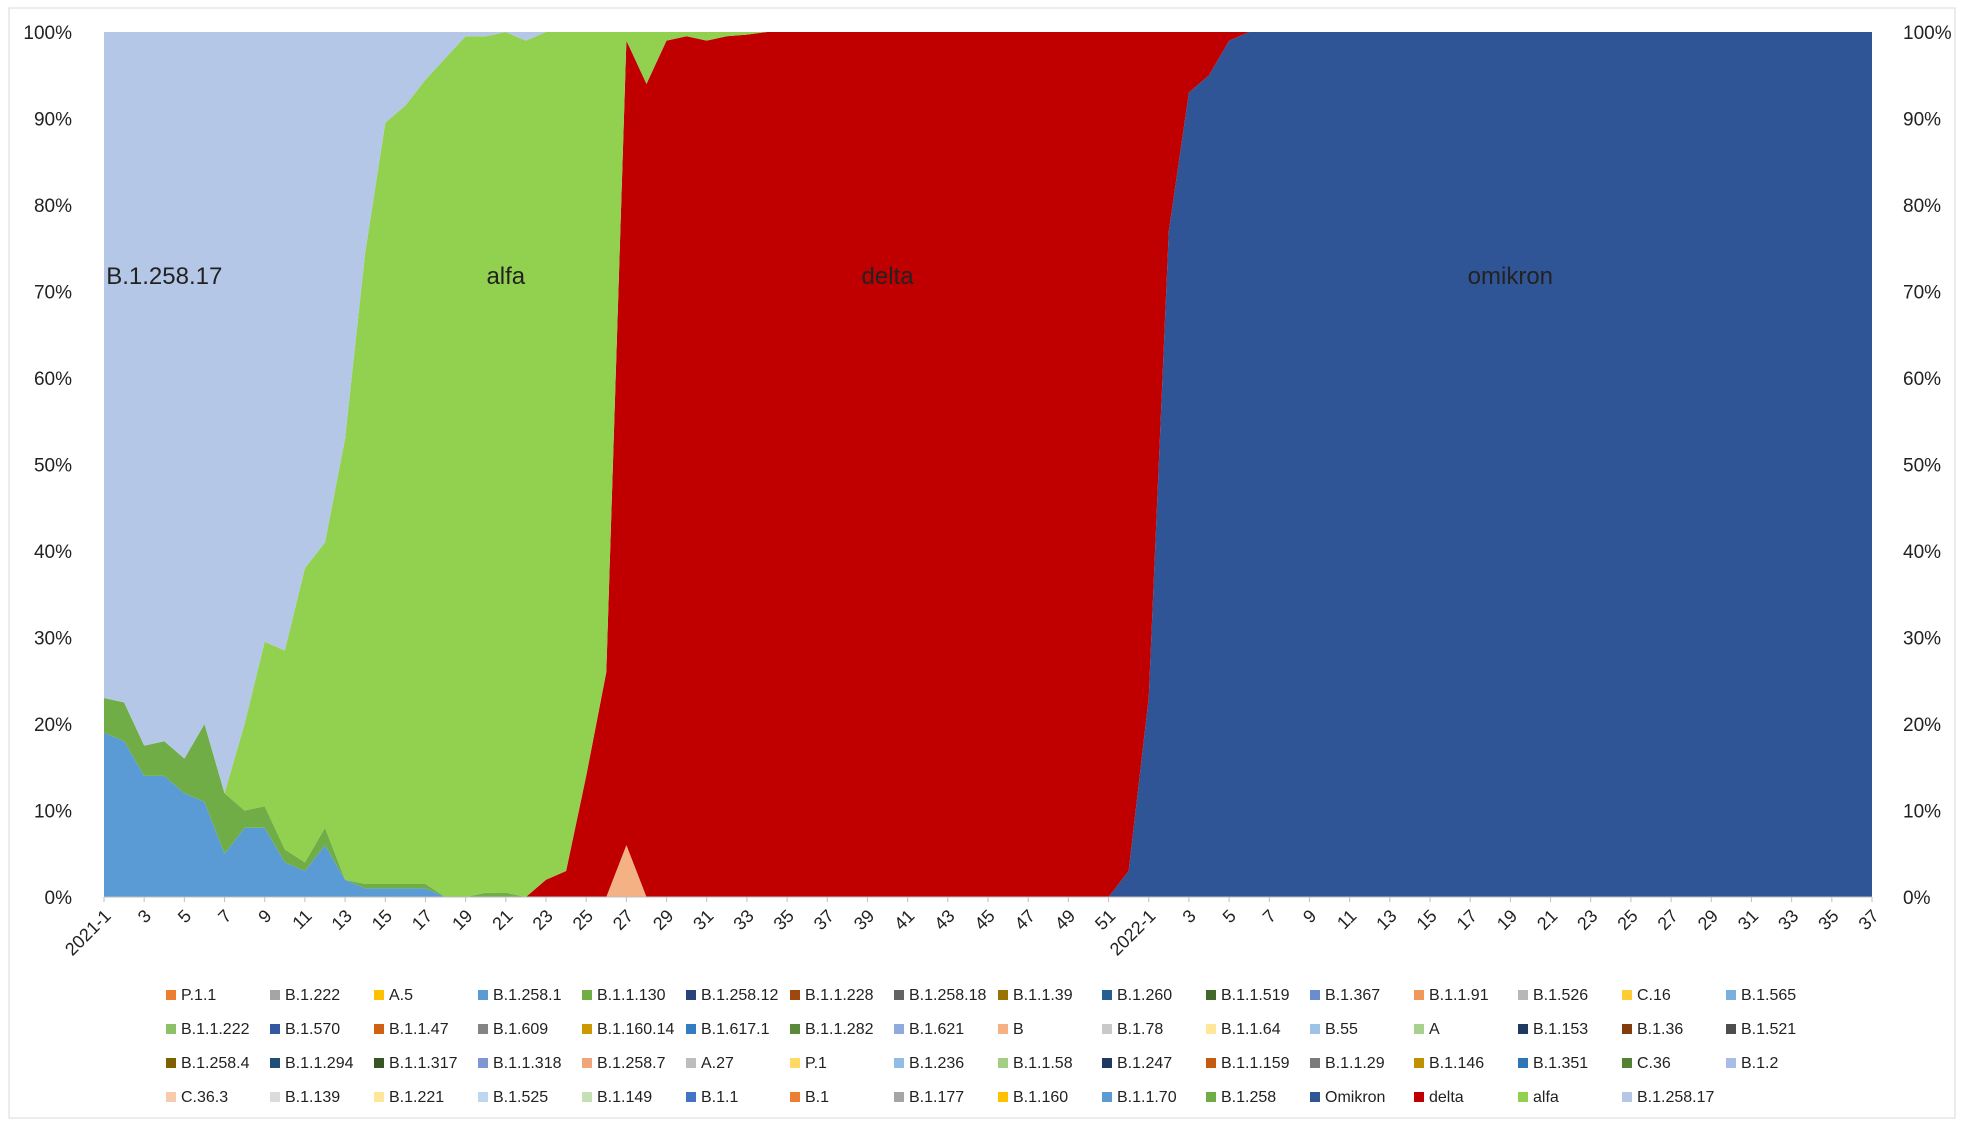 Image resolution: width=1961 pixels, height=1130 pixels. Describe the element at coordinates (197, 1097) in the screenshot. I see `legend-item: C.36.3` at that location.